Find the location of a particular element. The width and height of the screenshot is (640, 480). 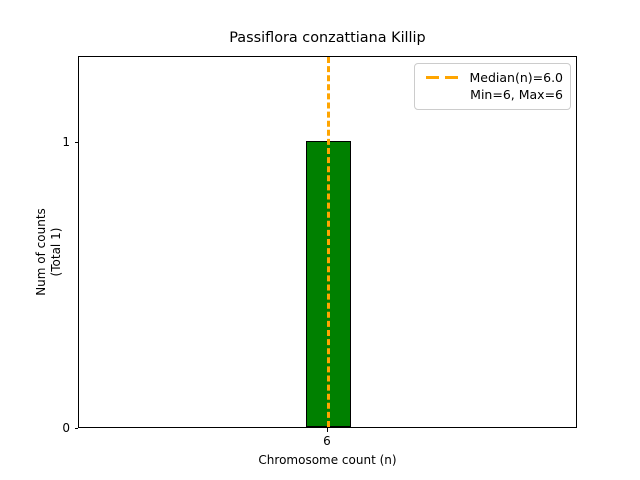

x-axis-label: Chromosome count (n) is located at coordinates (327, 460).